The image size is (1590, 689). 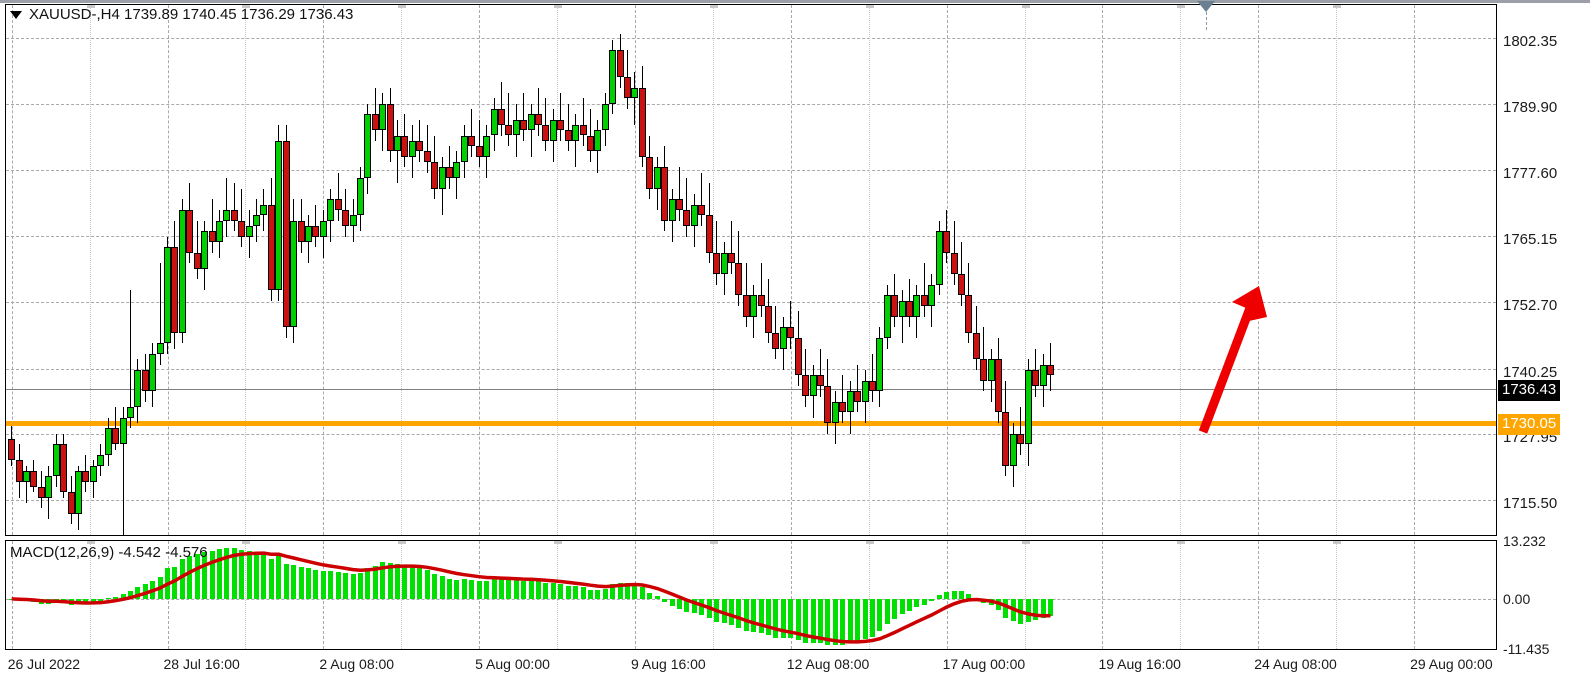 I want to click on support-level-price-tag: 1730.05, so click(x=1529, y=424).